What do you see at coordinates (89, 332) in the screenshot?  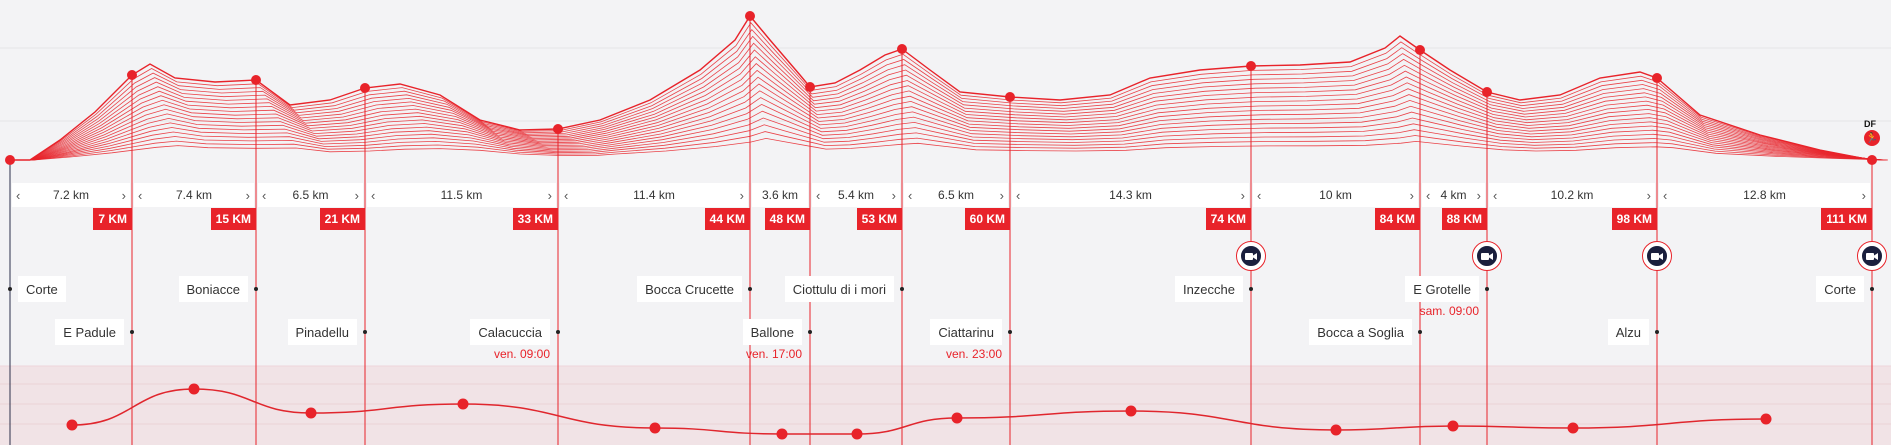 I see `checkpoint-name: E Padule` at bounding box center [89, 332].